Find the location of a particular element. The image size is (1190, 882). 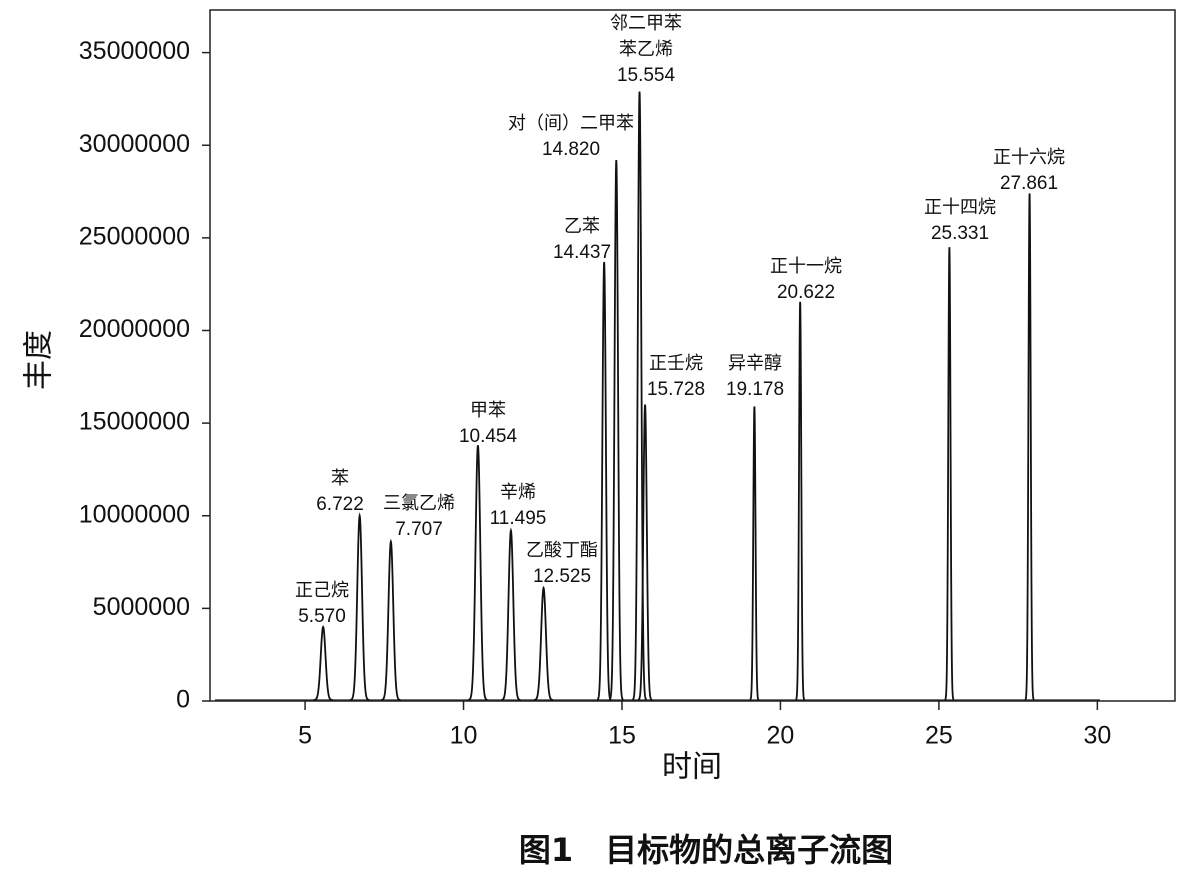

peak-time-label: 14.820 is located at coordinates (571, 149).